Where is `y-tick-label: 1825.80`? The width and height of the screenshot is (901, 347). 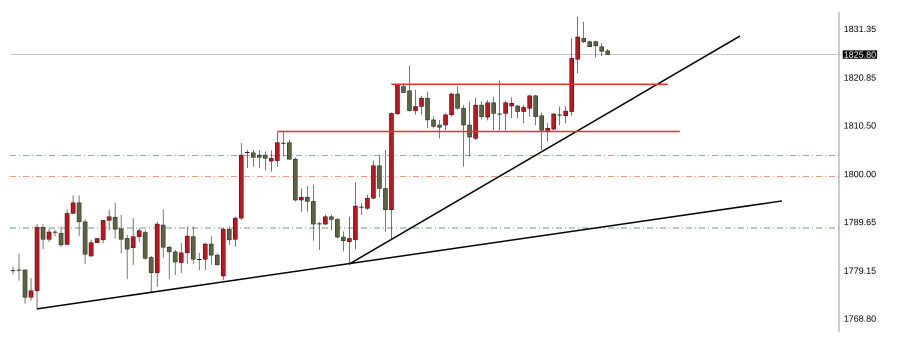 y-tick-label: 1825.80 is located at coordinates (860, 54).